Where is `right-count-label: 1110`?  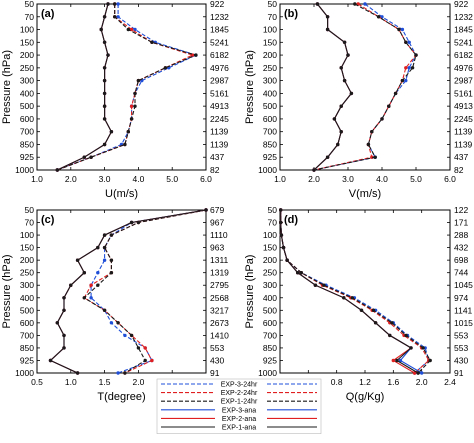 right-count-label: 1110 is located at coordinates (219, 235).